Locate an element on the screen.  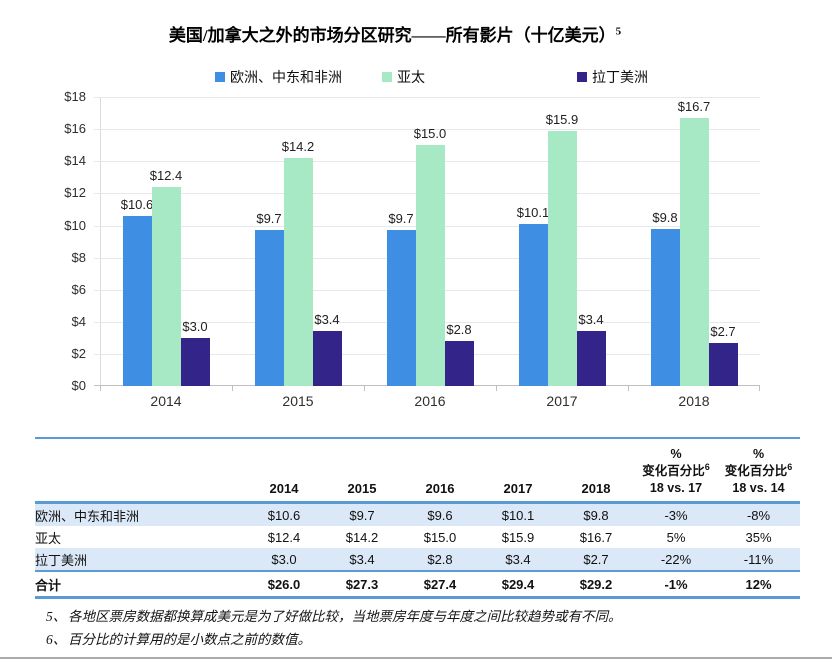
footnote-text: 百分比的计算用的是小数点之前的数值。 is located at coordinates (189, 639).